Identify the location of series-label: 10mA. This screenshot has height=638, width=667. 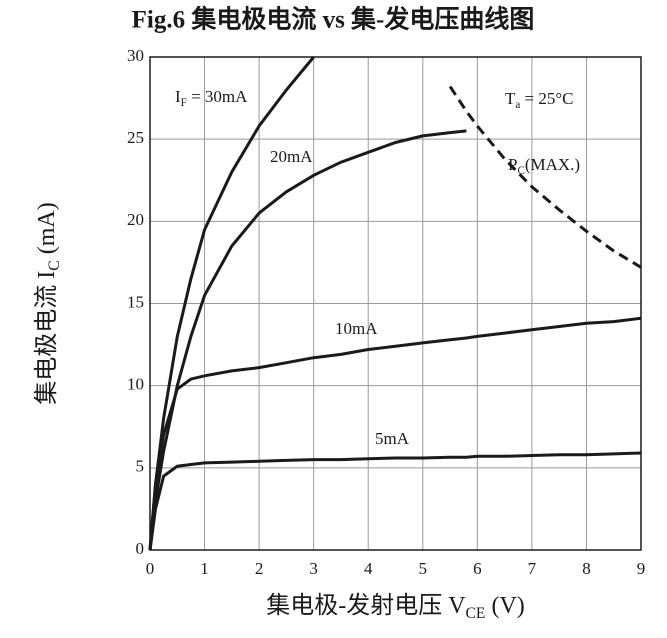
(356, 328).